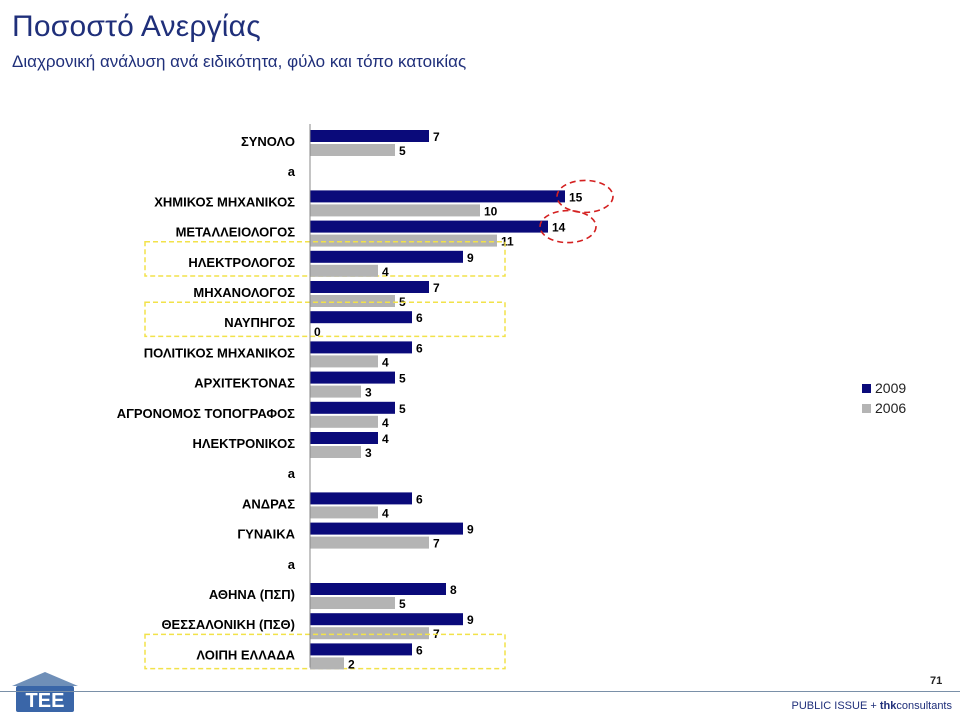  What do you see at coordinates (244, 292) in the screenshot?
I see `category-label: ΜΗΧΑΝΟΛΟΓΟΣ` at bounding box center [244, 292].